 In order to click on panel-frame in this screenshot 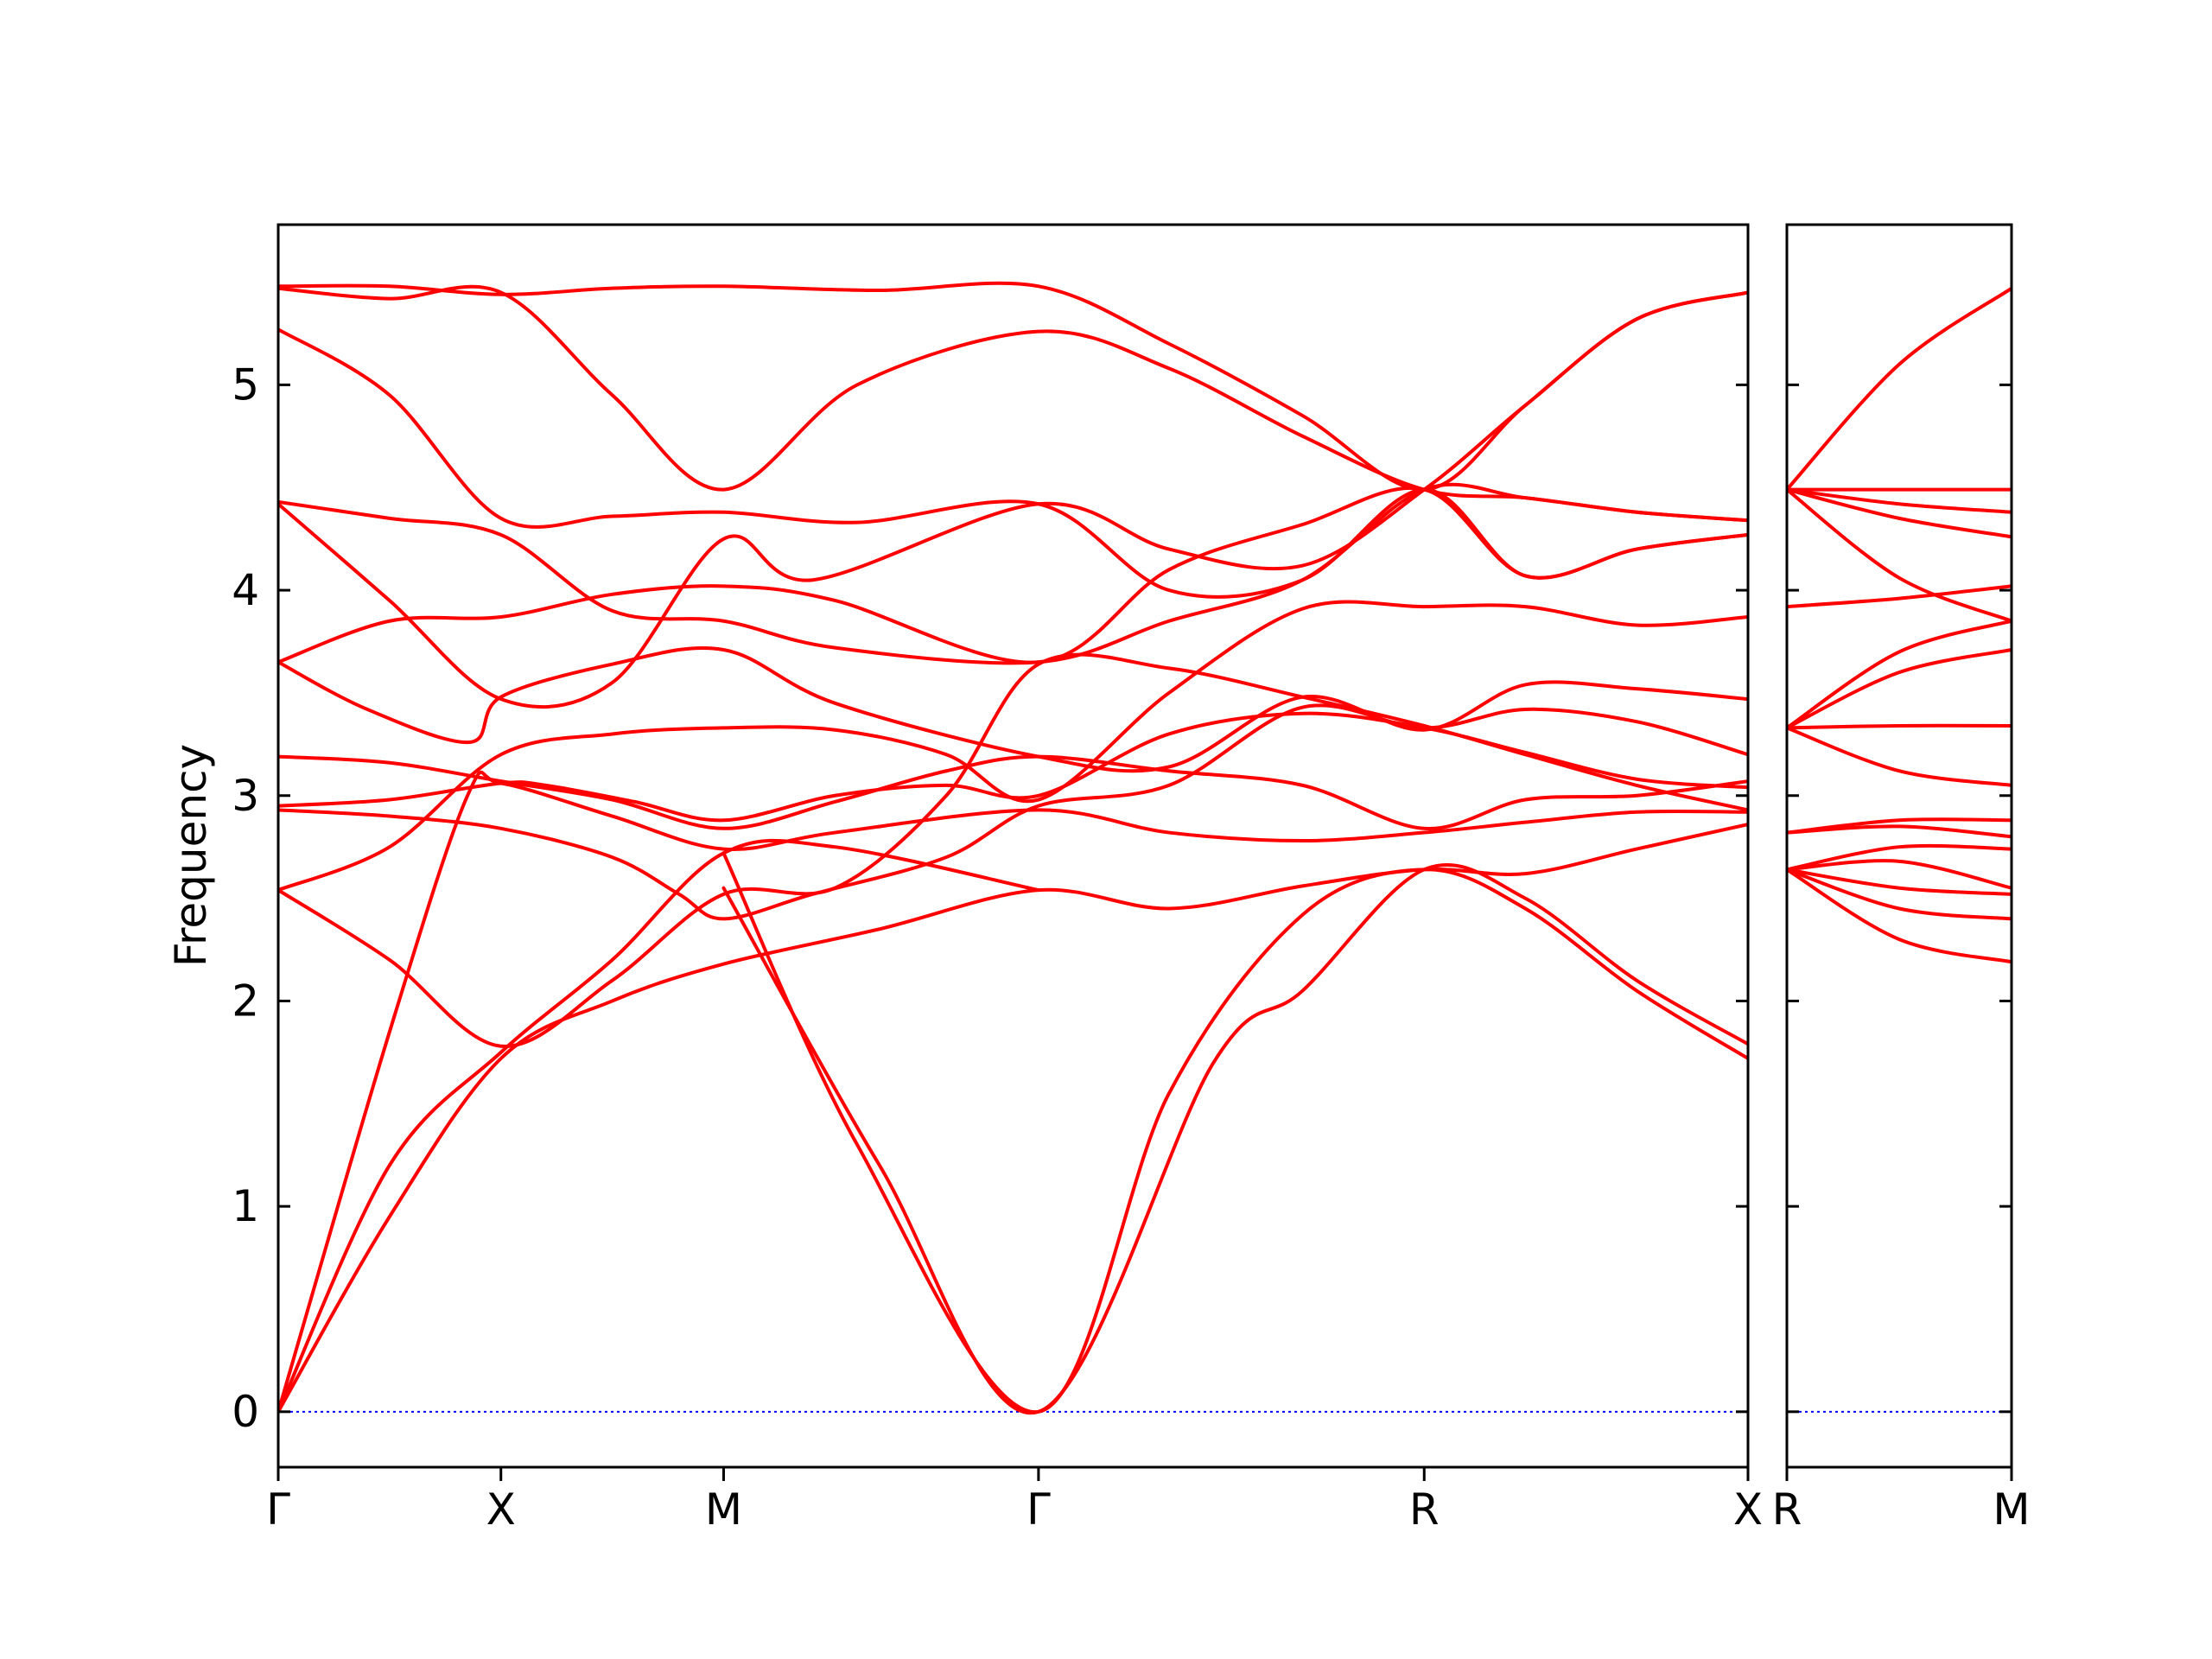, I will do `click(1899, 846)`.